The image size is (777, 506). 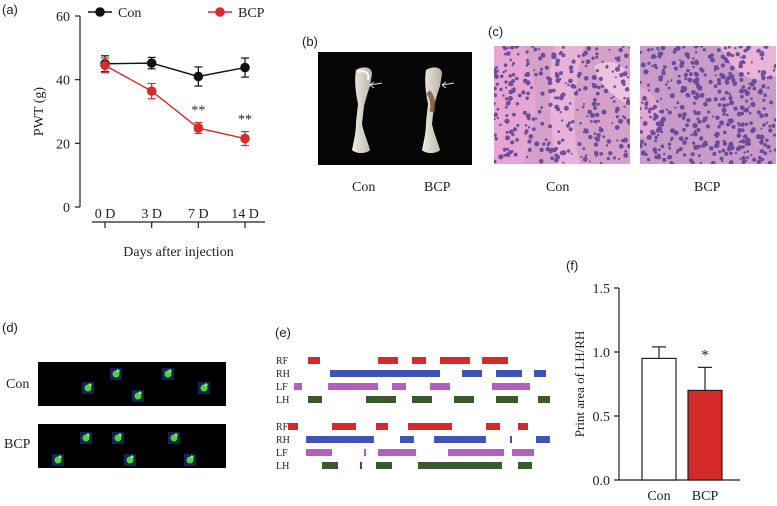 I want to click on panel-e-gait-diagram: RF RH LF LH RF RH LF LH, so click(x=413, y=414).